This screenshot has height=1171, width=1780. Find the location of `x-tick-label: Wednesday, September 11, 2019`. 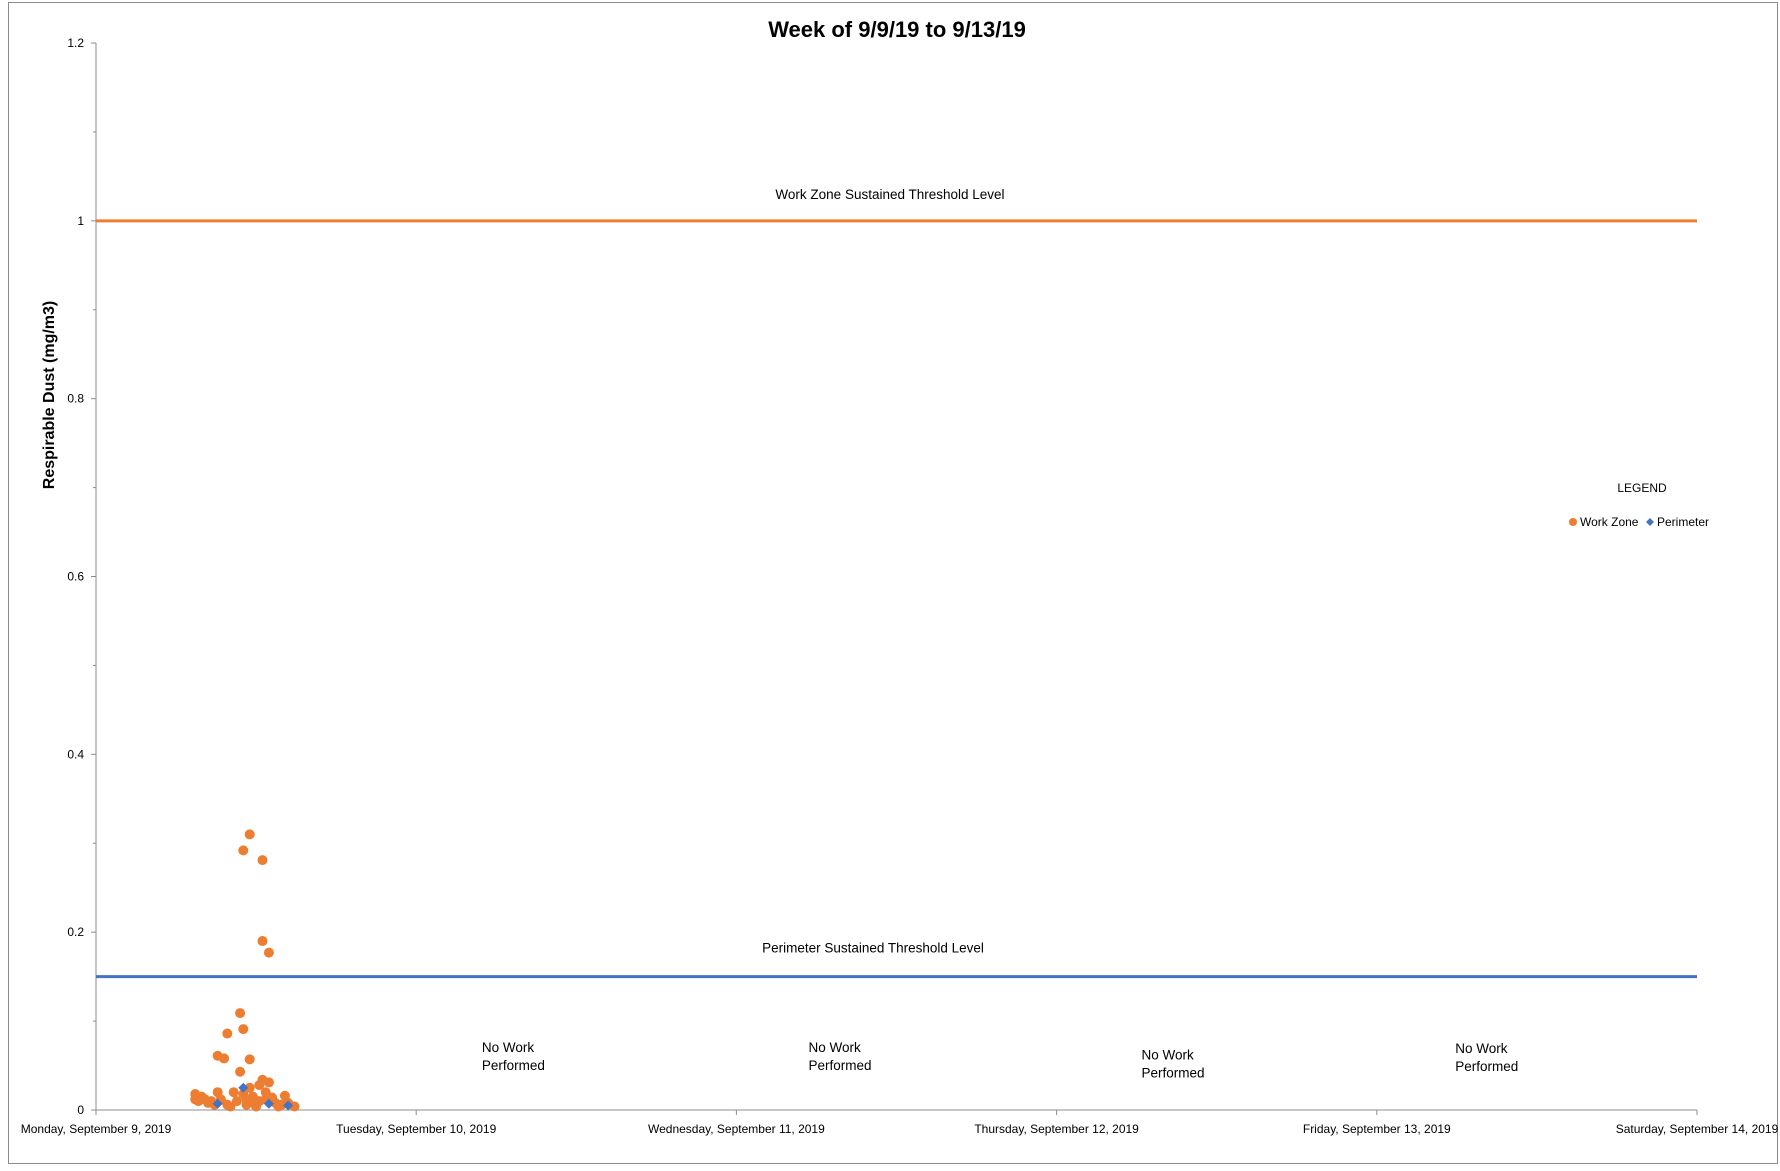

x-tick-label: Wednesday, September 11, 2019 is located at coordinates (736, 1129).